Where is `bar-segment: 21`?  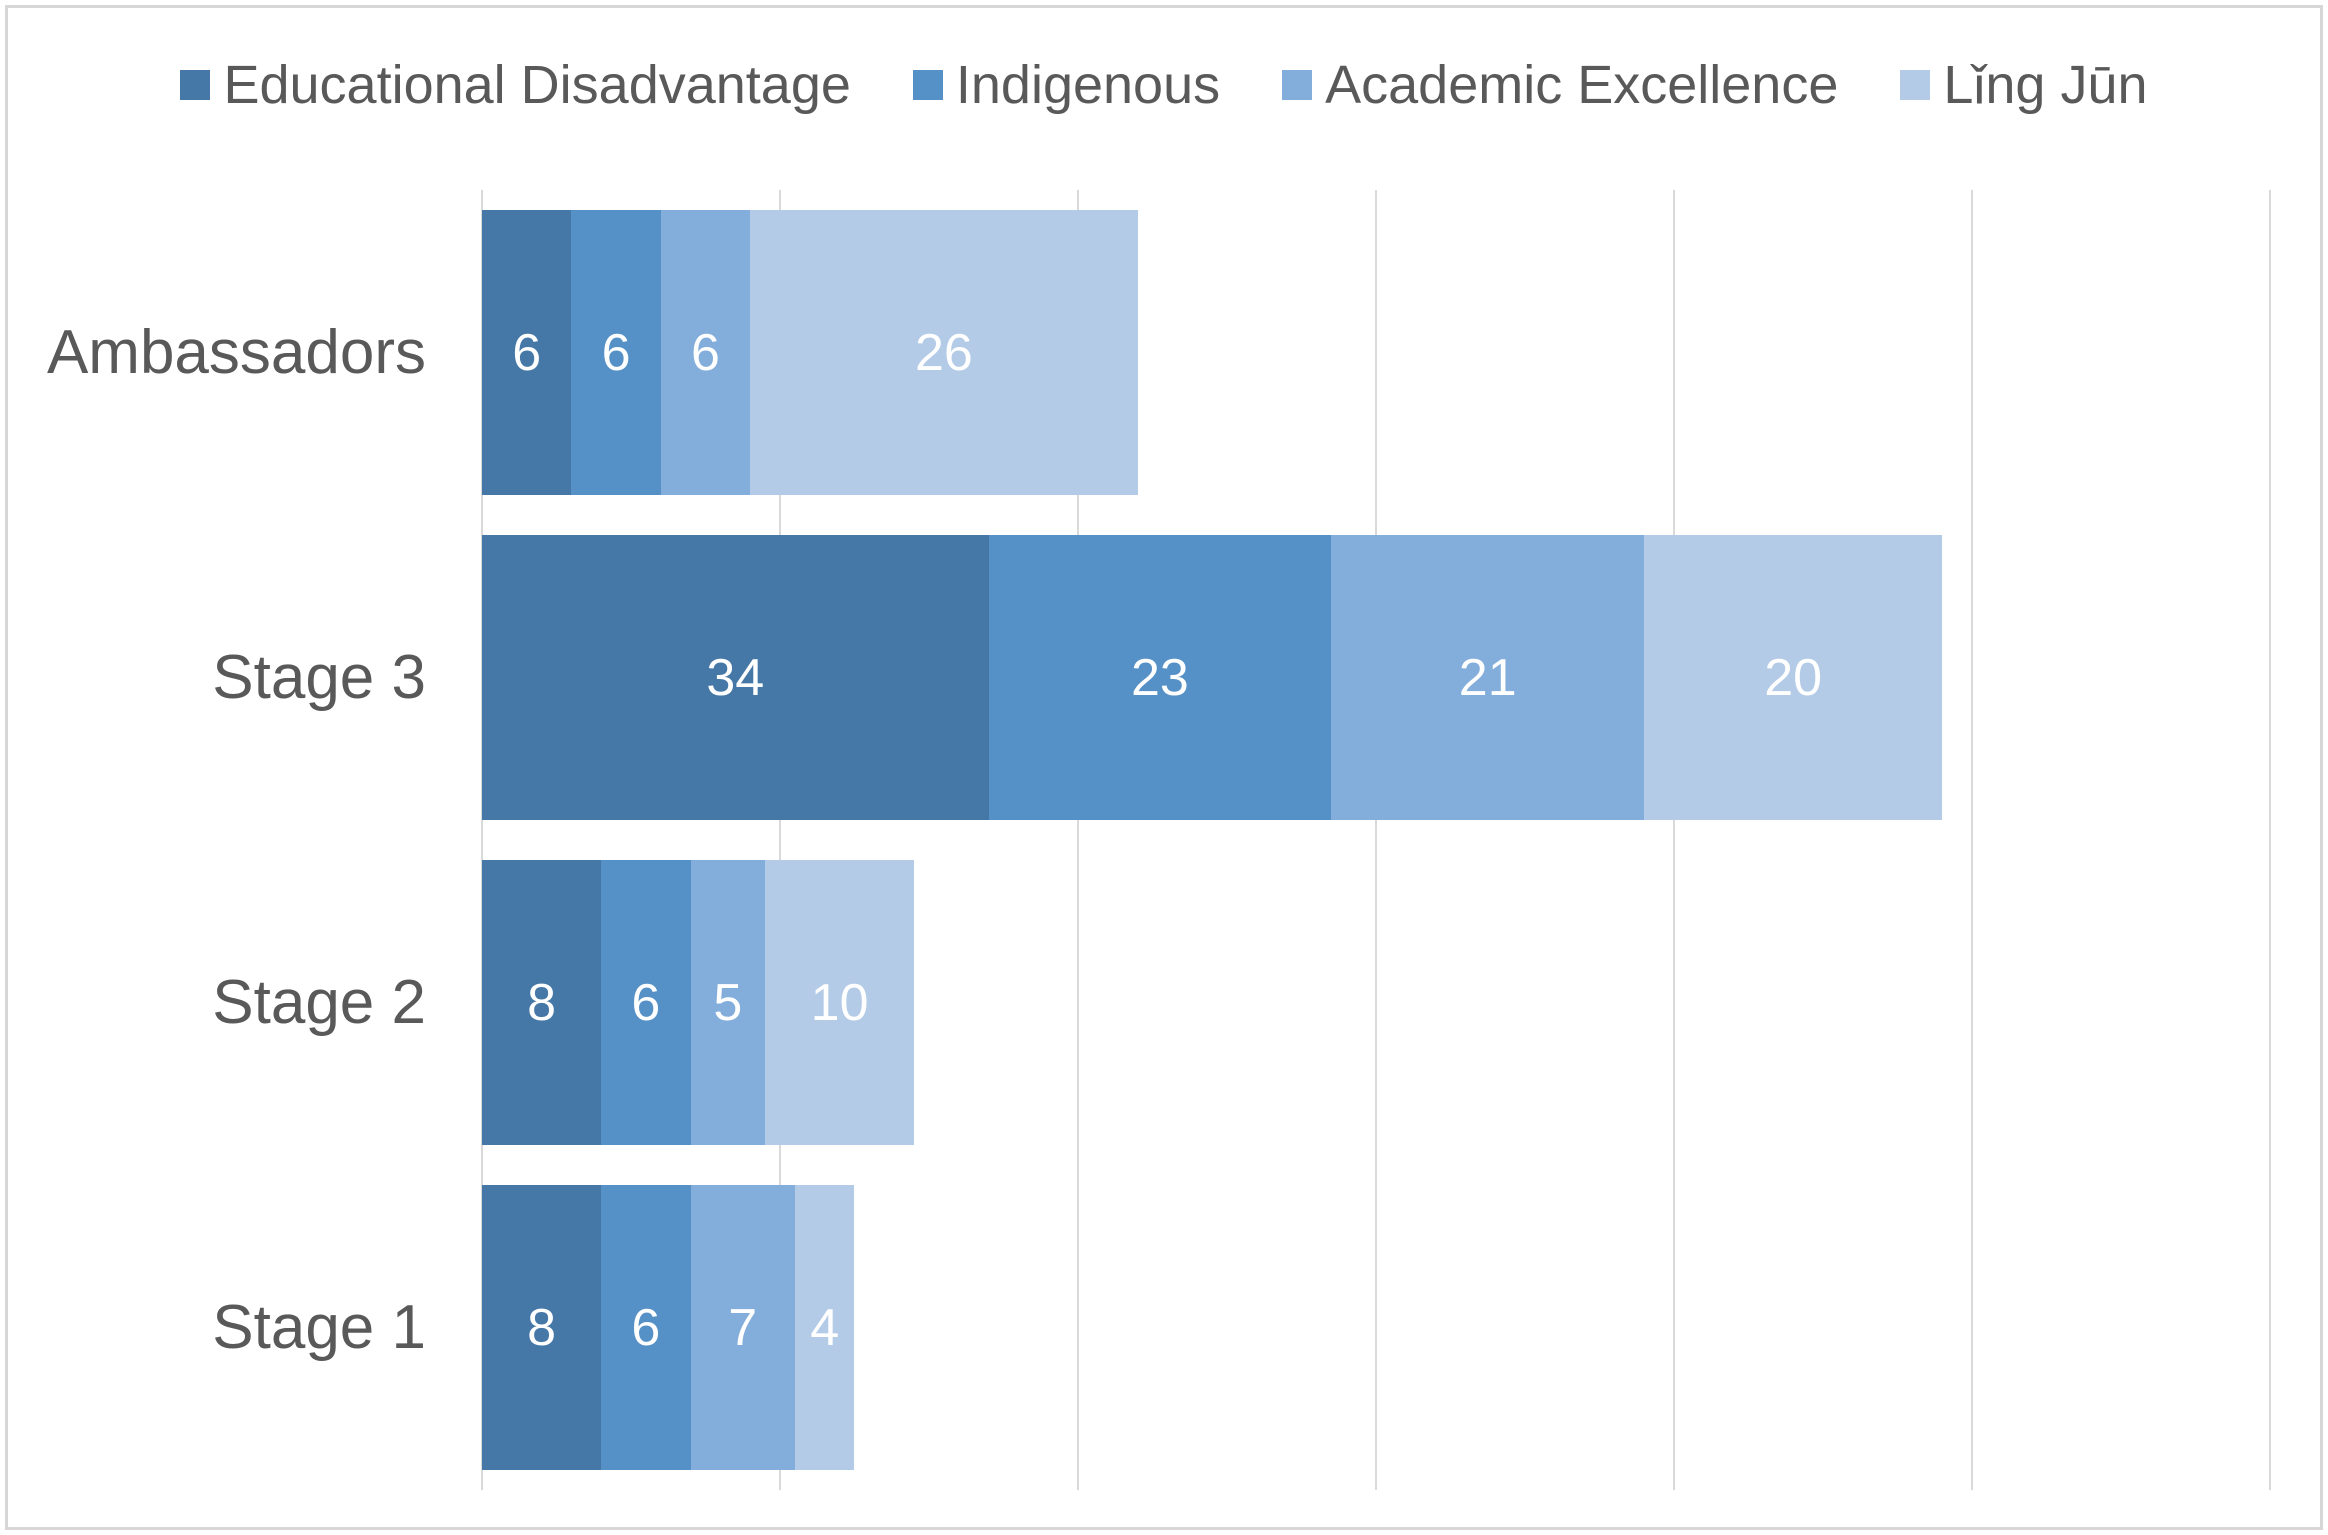 bar-segment: 21 is located at coordinates (1488, 677).